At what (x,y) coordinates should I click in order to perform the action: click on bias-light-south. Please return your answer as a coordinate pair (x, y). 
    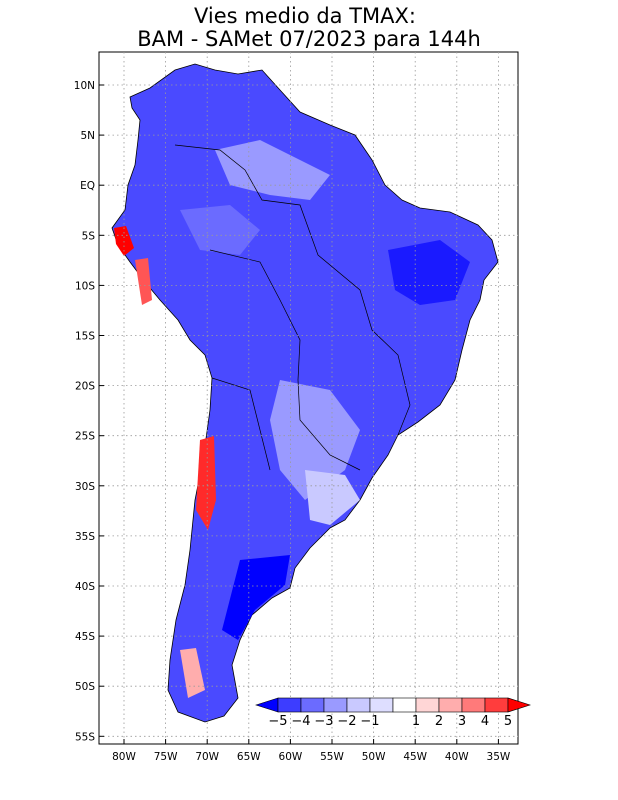
    Looking at the image, I should click on (315, 440).